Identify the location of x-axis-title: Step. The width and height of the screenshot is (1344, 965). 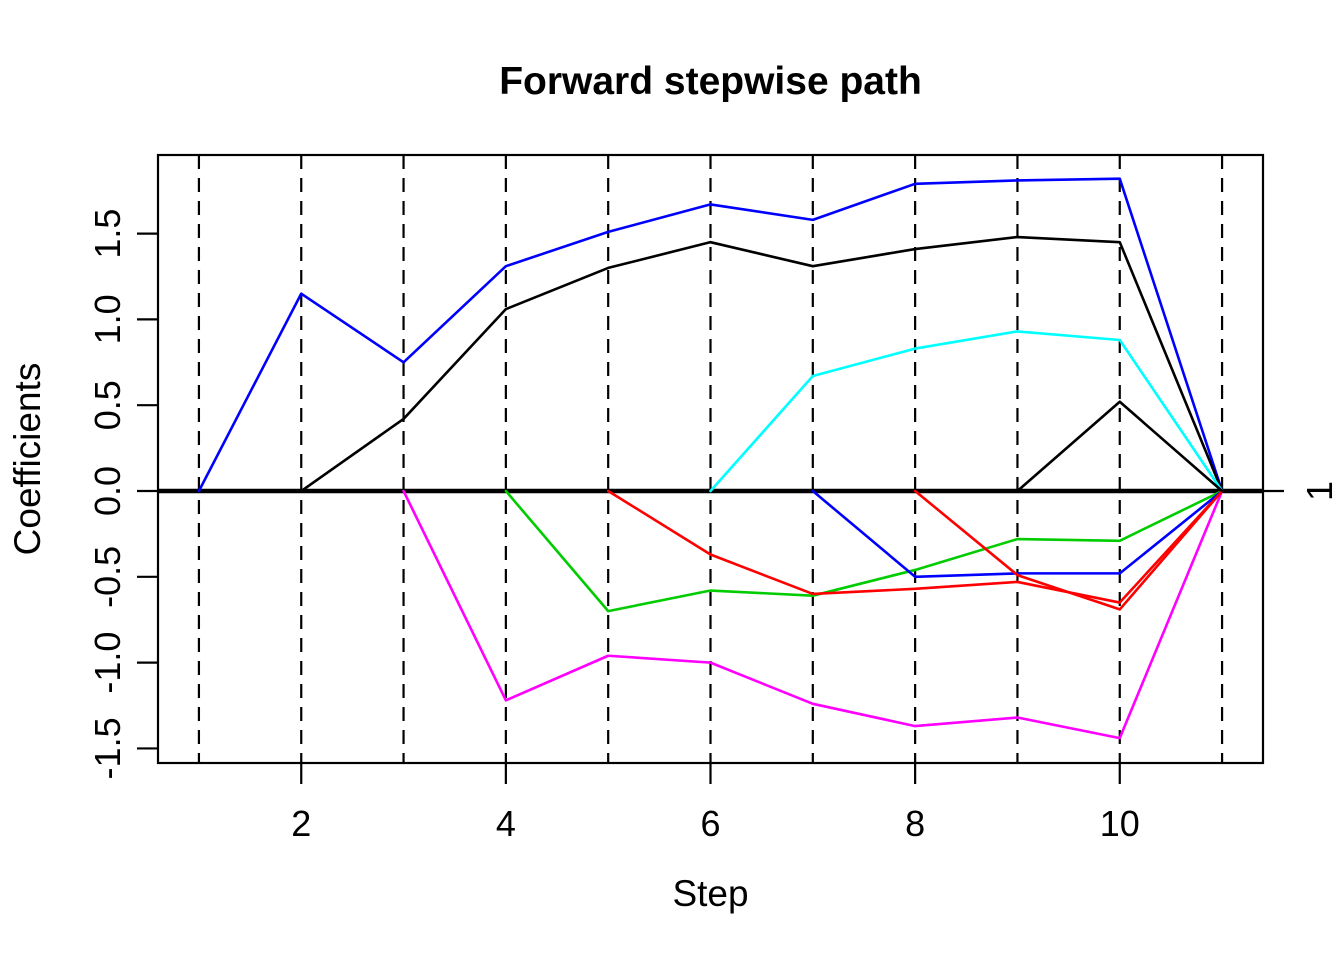
(710, 893).